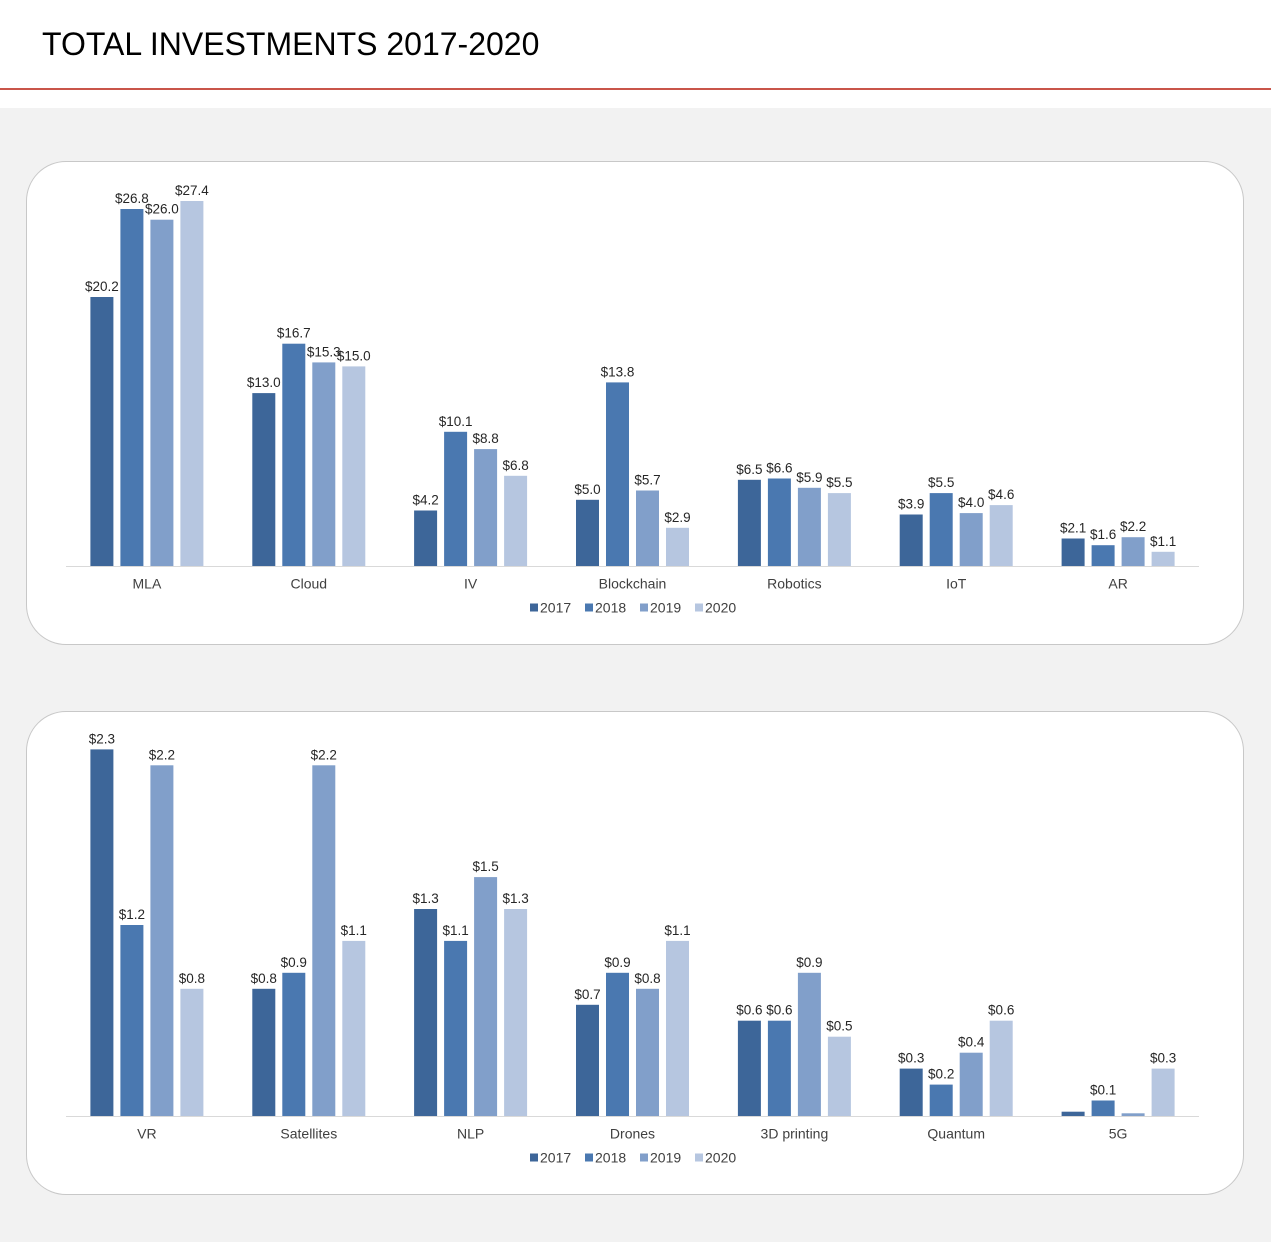 Image resolution: width=1271 pixels, height=1242 pixels. What do you see at coordinates (132, 1021) in the screenshot?
I see `bar-vr-2018` at bounding box center [132, 1021].